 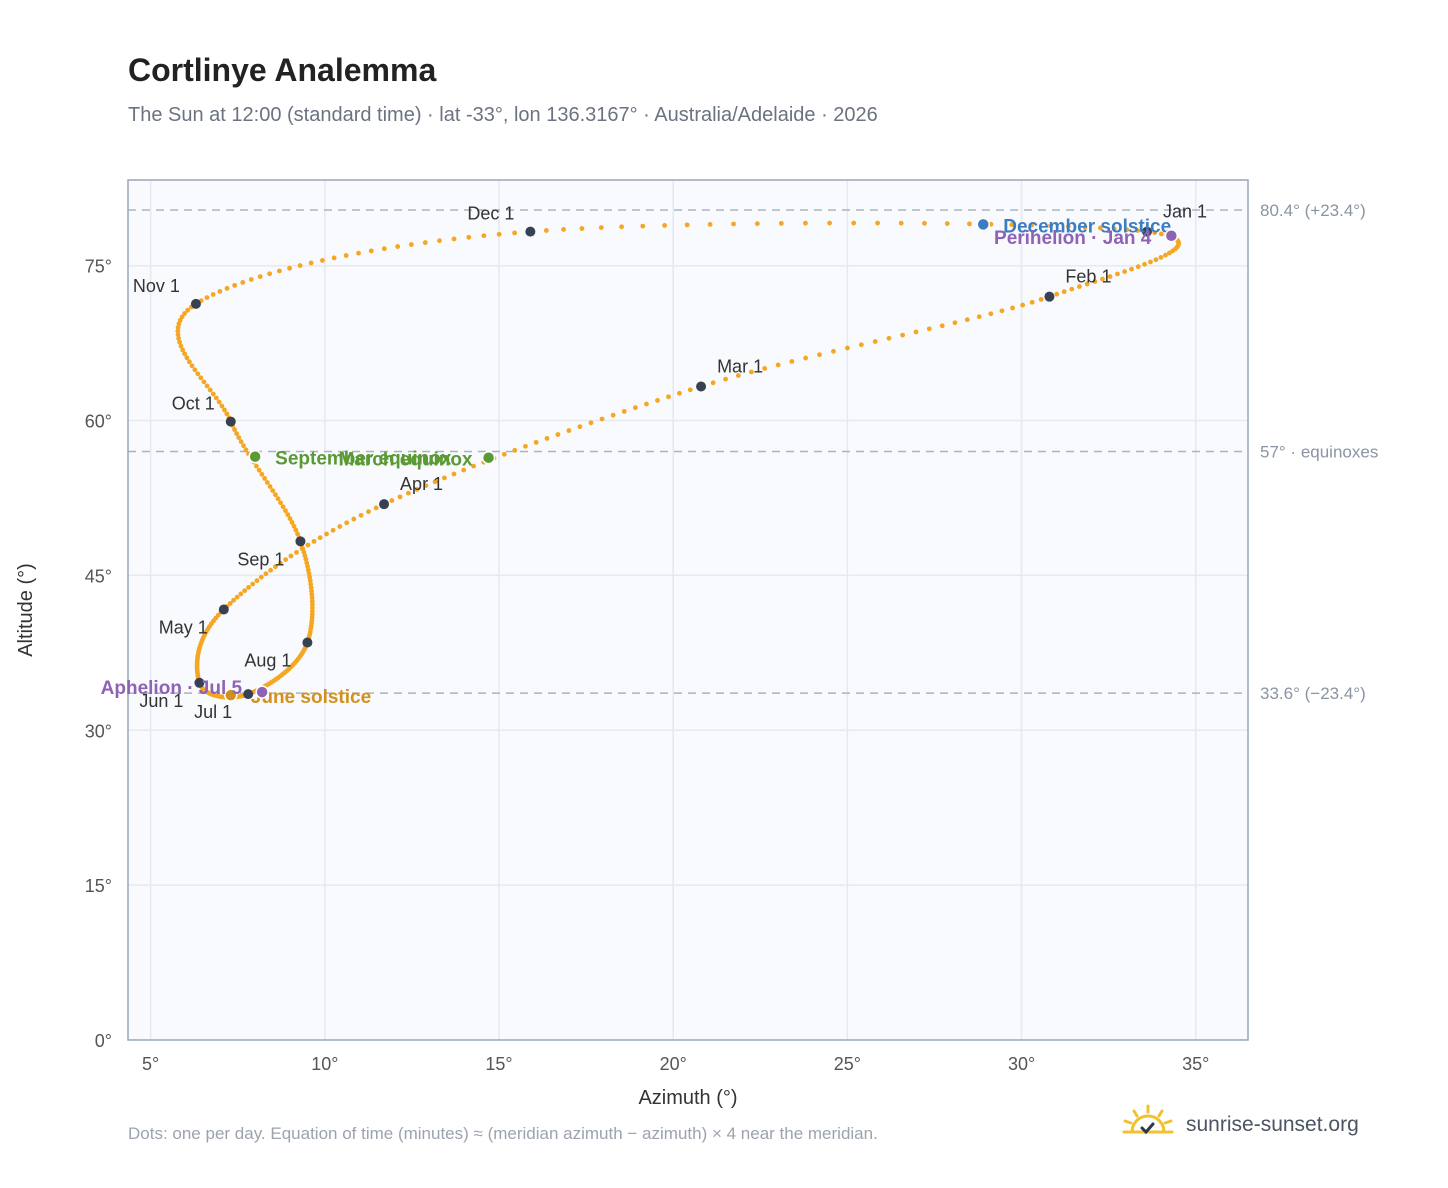 I want to click on event-marker-label: March equinox, so click(x=405, y=460).